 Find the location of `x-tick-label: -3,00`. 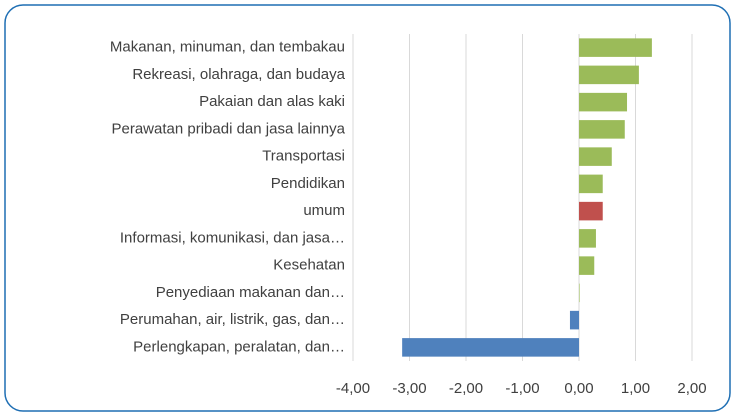

x-tick-label: -3,00 is located at coordinates (409, 388).